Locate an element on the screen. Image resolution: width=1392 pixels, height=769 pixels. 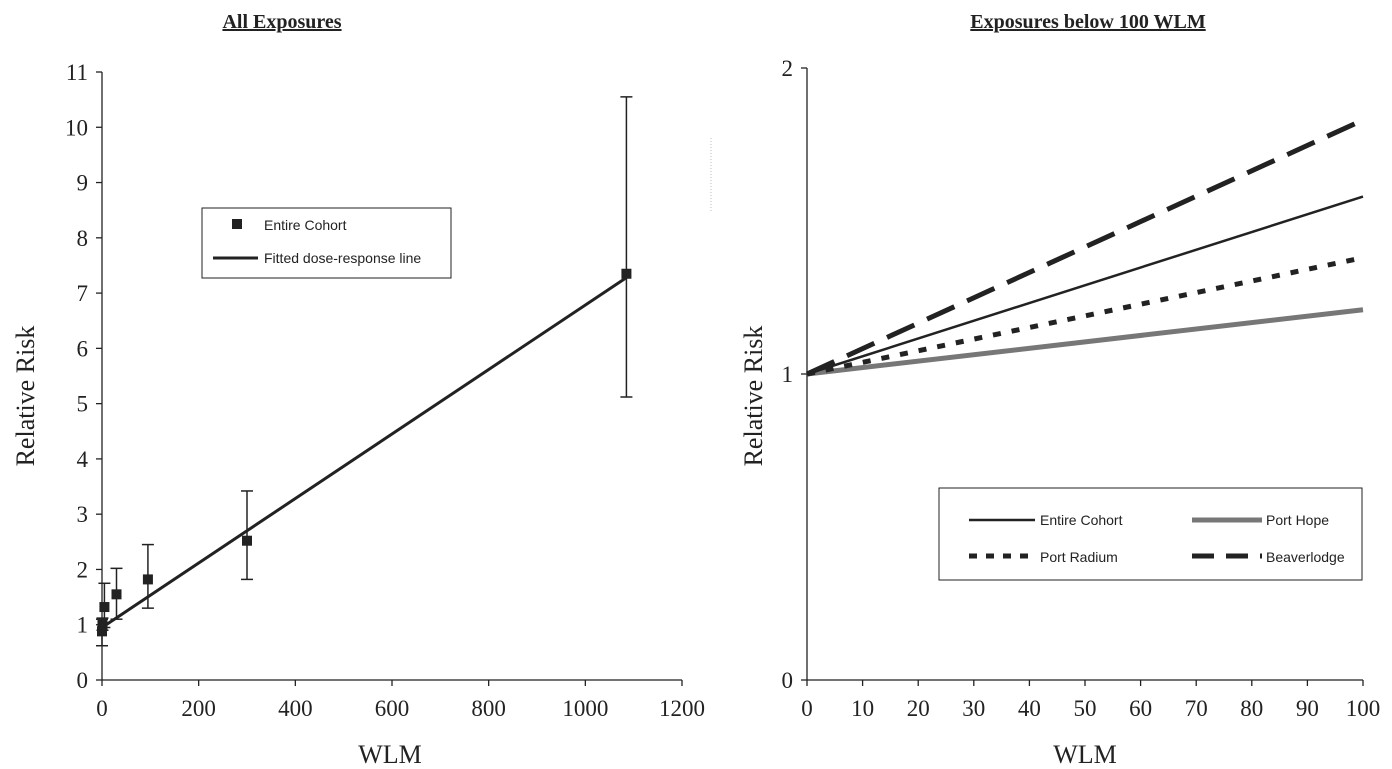
left-x-tick-label: 1200 is located at coordinates (682, 708).